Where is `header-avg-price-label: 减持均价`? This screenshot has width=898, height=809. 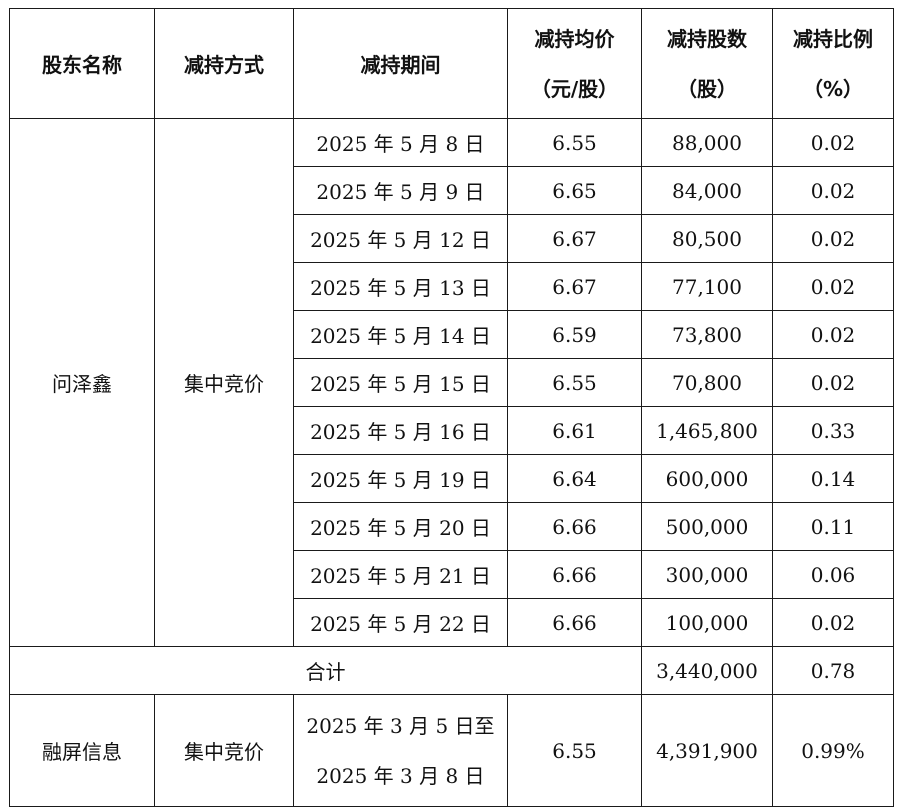 header-avg-price-label: 减持均价 is located at coordinates (574, 38).